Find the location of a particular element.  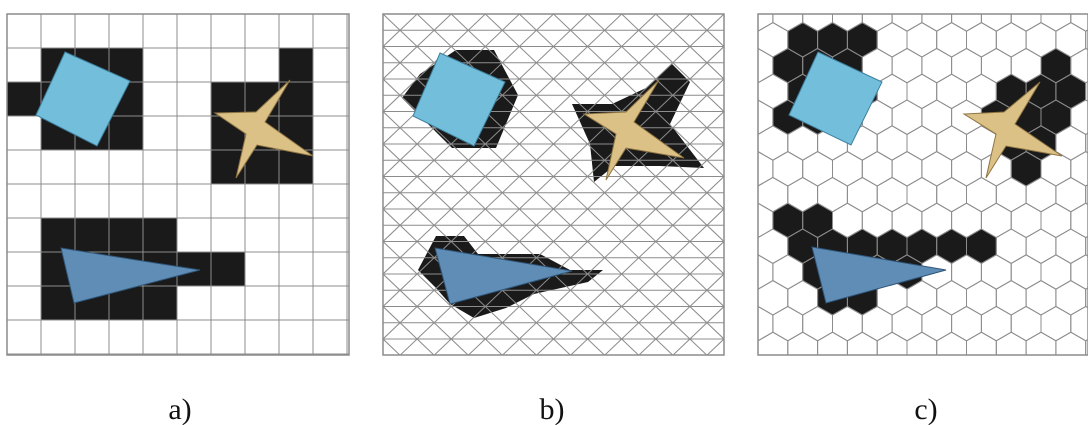

panel-b-square-shape is located at coordinates (459, 99).